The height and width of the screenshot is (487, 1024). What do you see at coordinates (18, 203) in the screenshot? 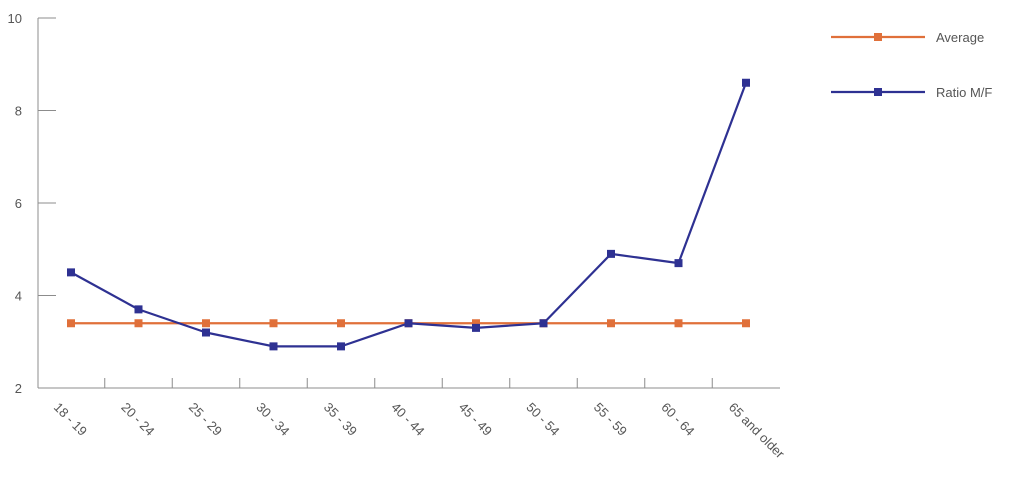
I see `y-tick-label: 6` at bounding box center [18, 203].